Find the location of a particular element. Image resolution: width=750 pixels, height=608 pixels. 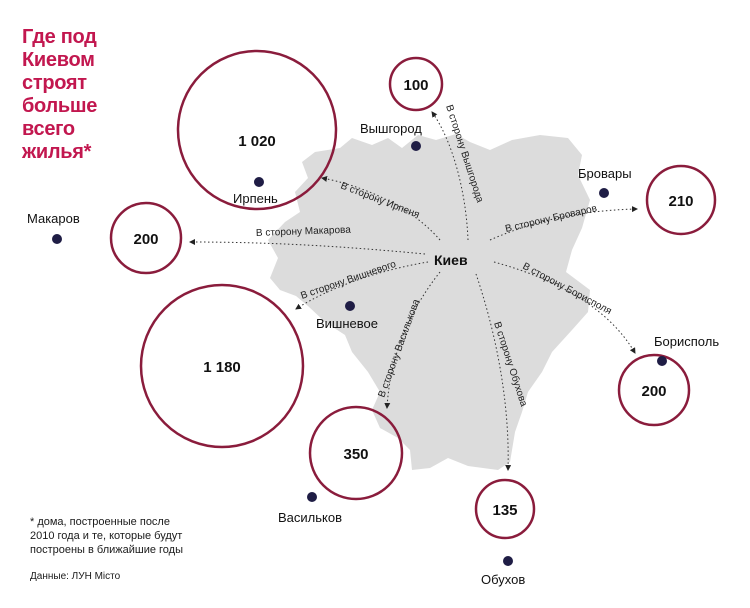

makarov-circle is located at coordinates (146, 238).